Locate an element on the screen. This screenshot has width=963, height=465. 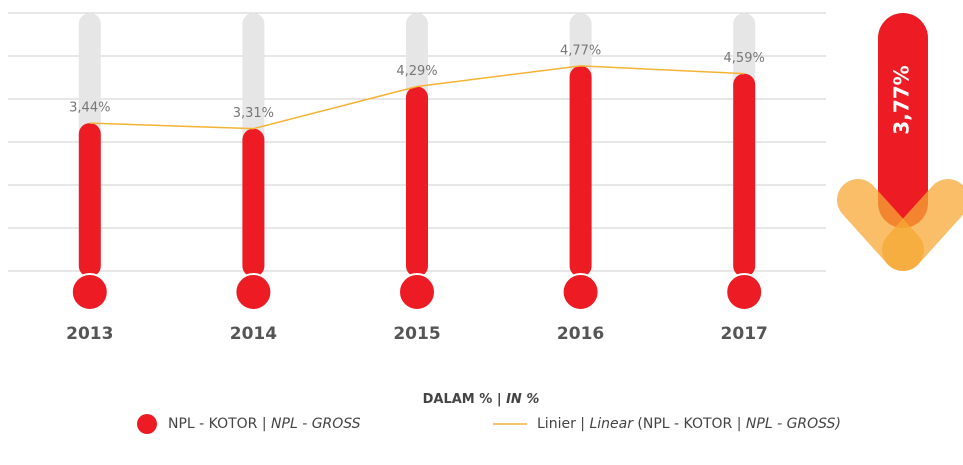
data-label: 4,29% is located at coordinates (416, 71).